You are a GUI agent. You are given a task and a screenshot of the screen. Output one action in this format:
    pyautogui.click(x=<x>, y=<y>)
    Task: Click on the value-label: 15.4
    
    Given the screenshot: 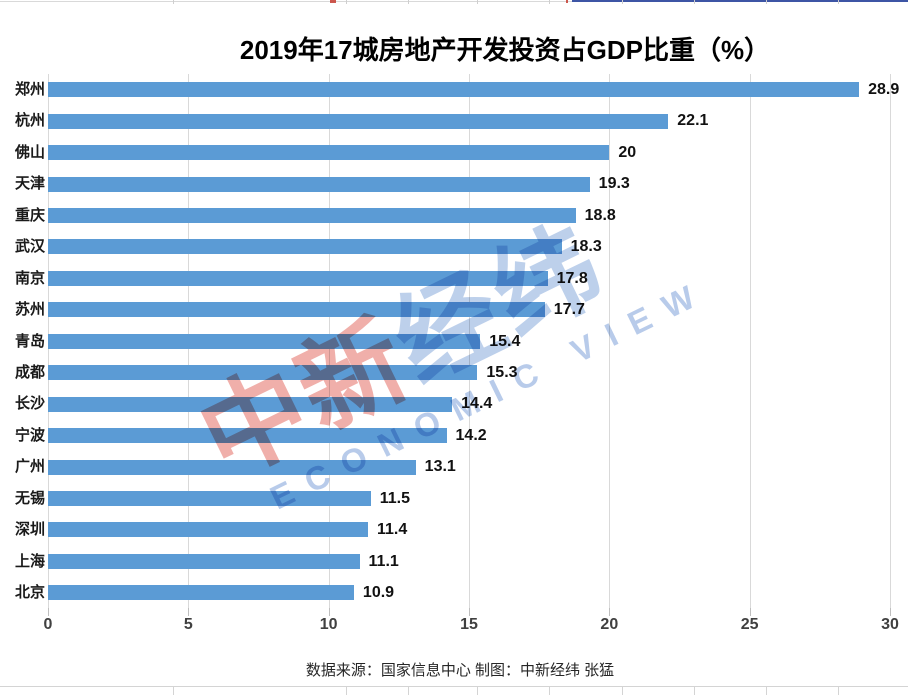 What is the action you would take?
    pyautogui.click(x=505, y=341)
    